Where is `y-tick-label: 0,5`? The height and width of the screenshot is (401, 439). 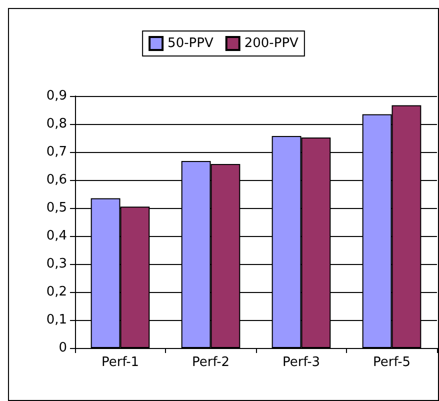 y-tick-label: 0,5 is located at coordinates (56, 208).